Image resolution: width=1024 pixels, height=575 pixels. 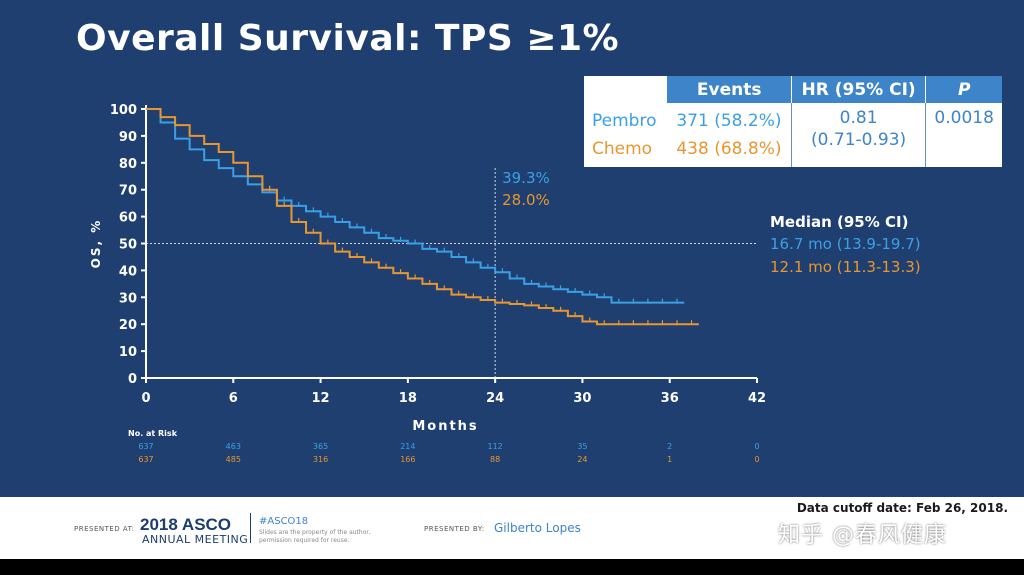 I want to click on stats-header-p: P, so click(x=963, y=89).